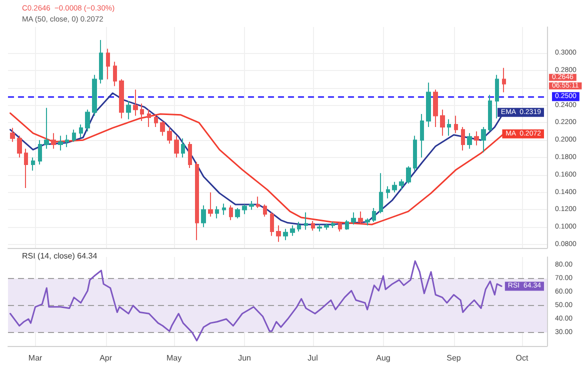  Describe the element at coordinates (60, 256) in the screenshot. I see `chart-title: RSI (14, close) 64.34` at that location.